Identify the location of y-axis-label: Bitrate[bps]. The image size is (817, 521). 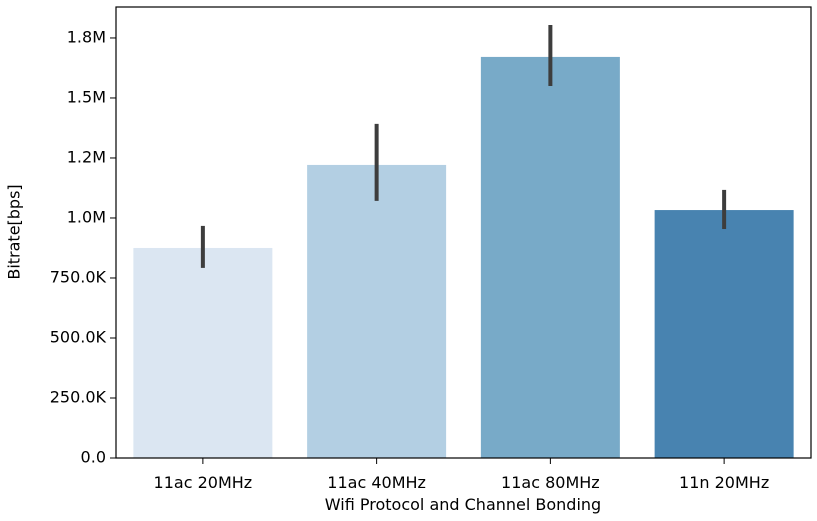
(14, 231).